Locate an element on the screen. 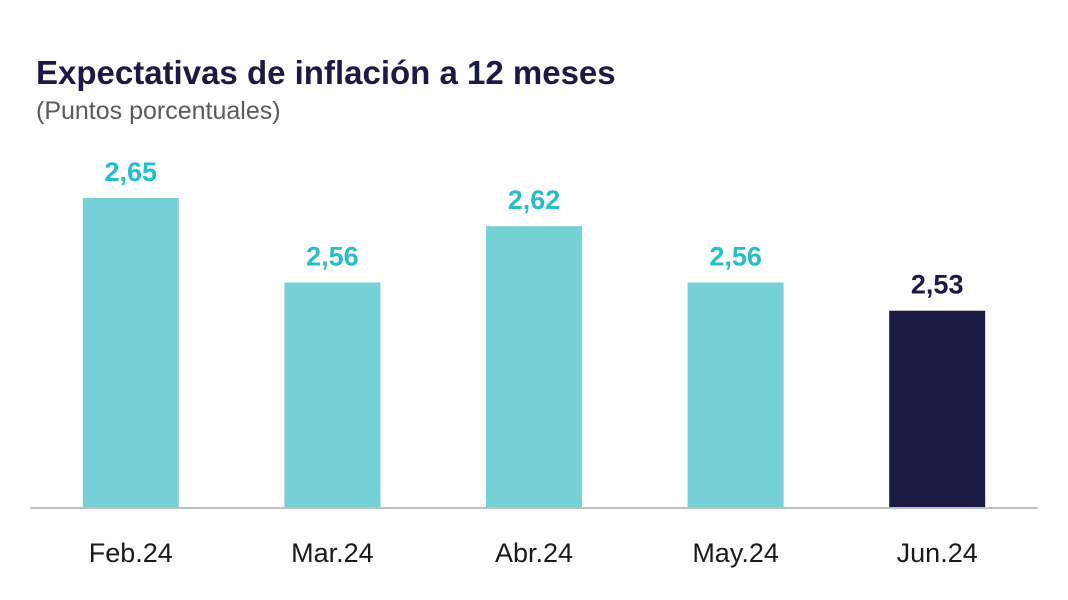 The image size is (1068, 600). value-label: 2,65 is located at coordinates (131, 172).